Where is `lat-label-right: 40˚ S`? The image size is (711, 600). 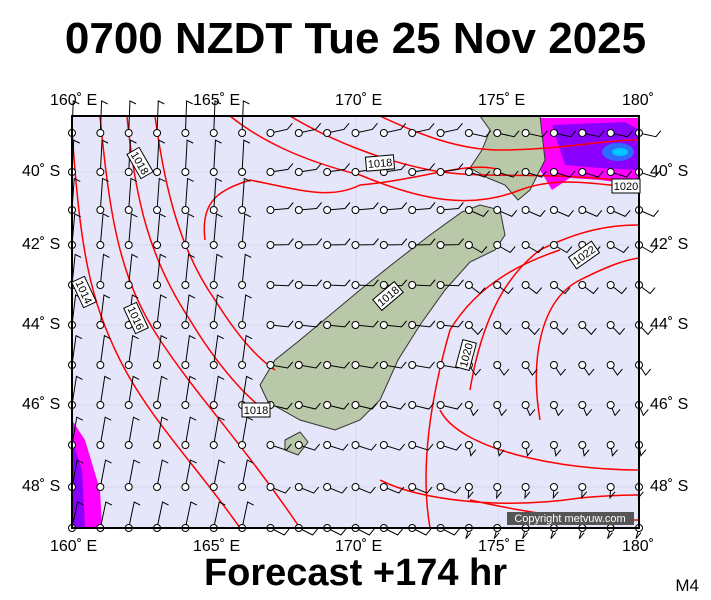
lat-label-right: 40˚ S is located at coordinates (669, 171).